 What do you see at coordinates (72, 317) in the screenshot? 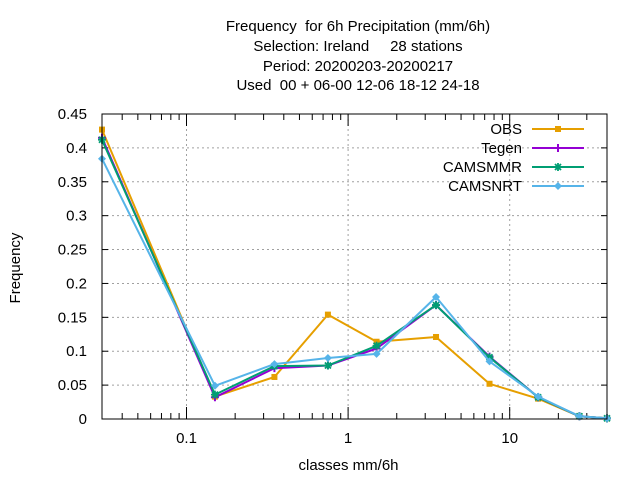
I see `y-tick-label: 0.15` at bounding box center [72, 317].